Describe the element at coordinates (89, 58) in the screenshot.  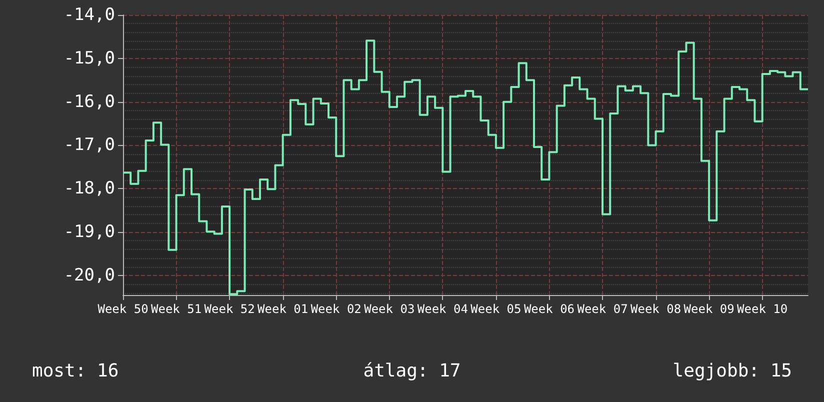
I see `y-tick-label: -15,0` at that location.